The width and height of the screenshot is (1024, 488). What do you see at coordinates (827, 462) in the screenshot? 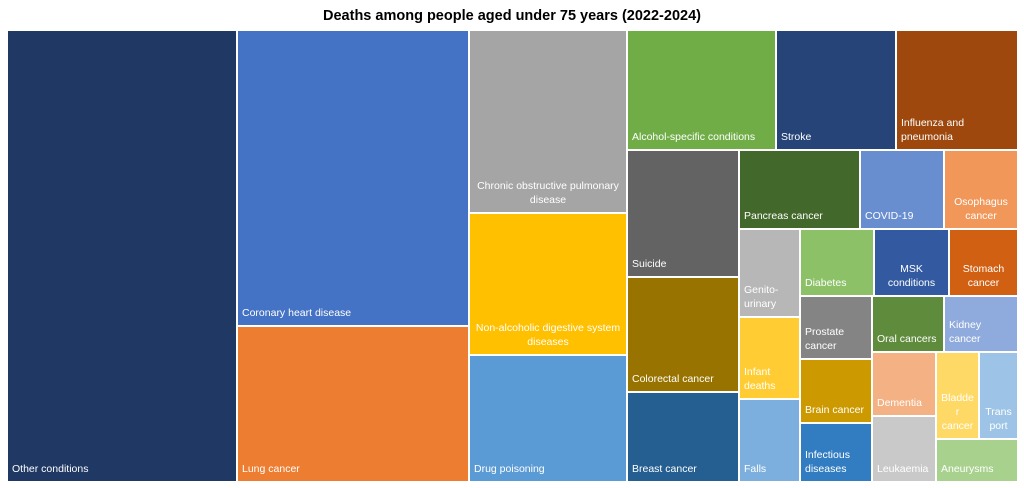
I see `tile-label: Infectious diseases` at bounding box center [827, 462].